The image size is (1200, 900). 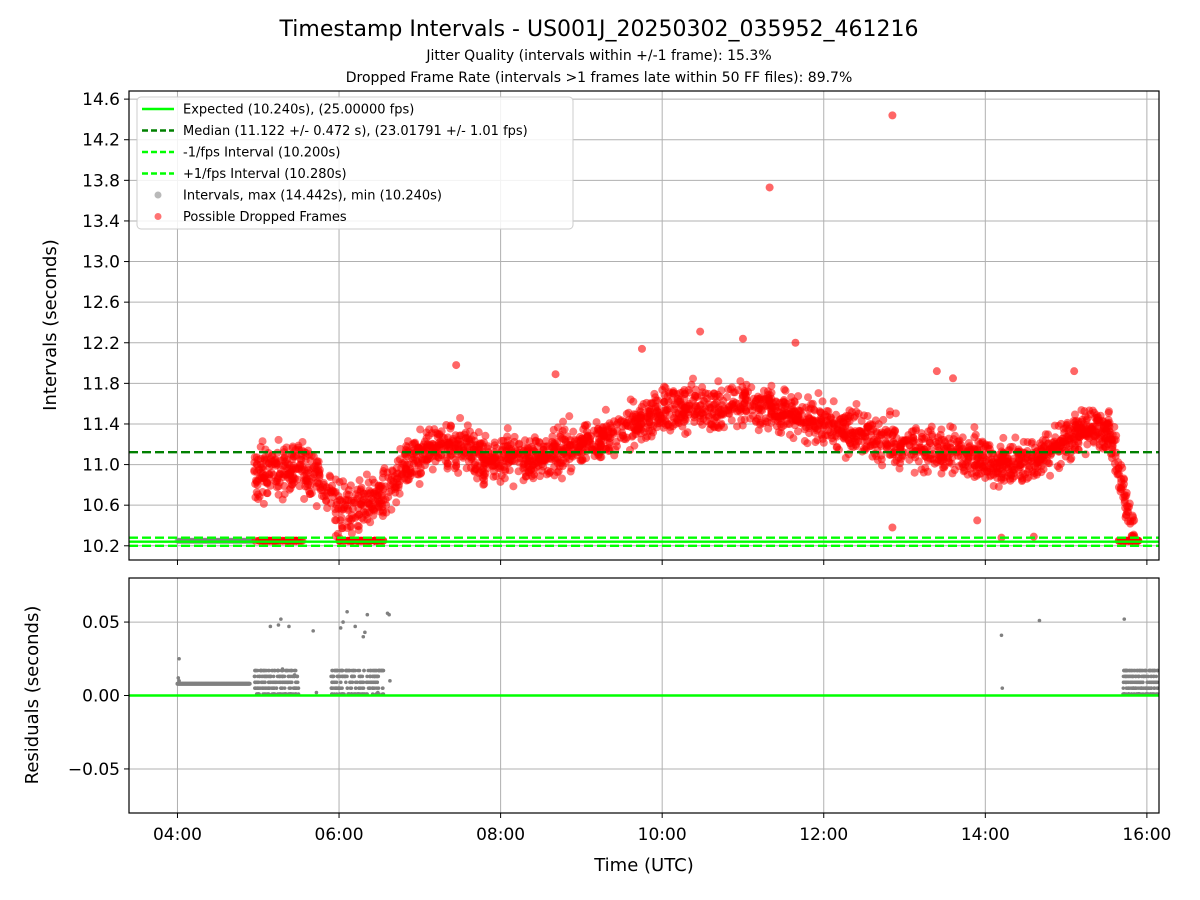 I want to click on legend-label: Possible Dropped Frames, so click(x=265, y=217).